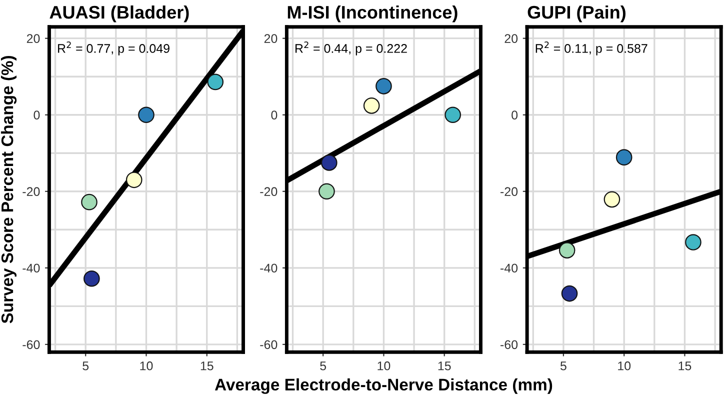 The image size is (724, 401). I want to click on chart-title: M-ISI (Incontinence), so click(373, 13).